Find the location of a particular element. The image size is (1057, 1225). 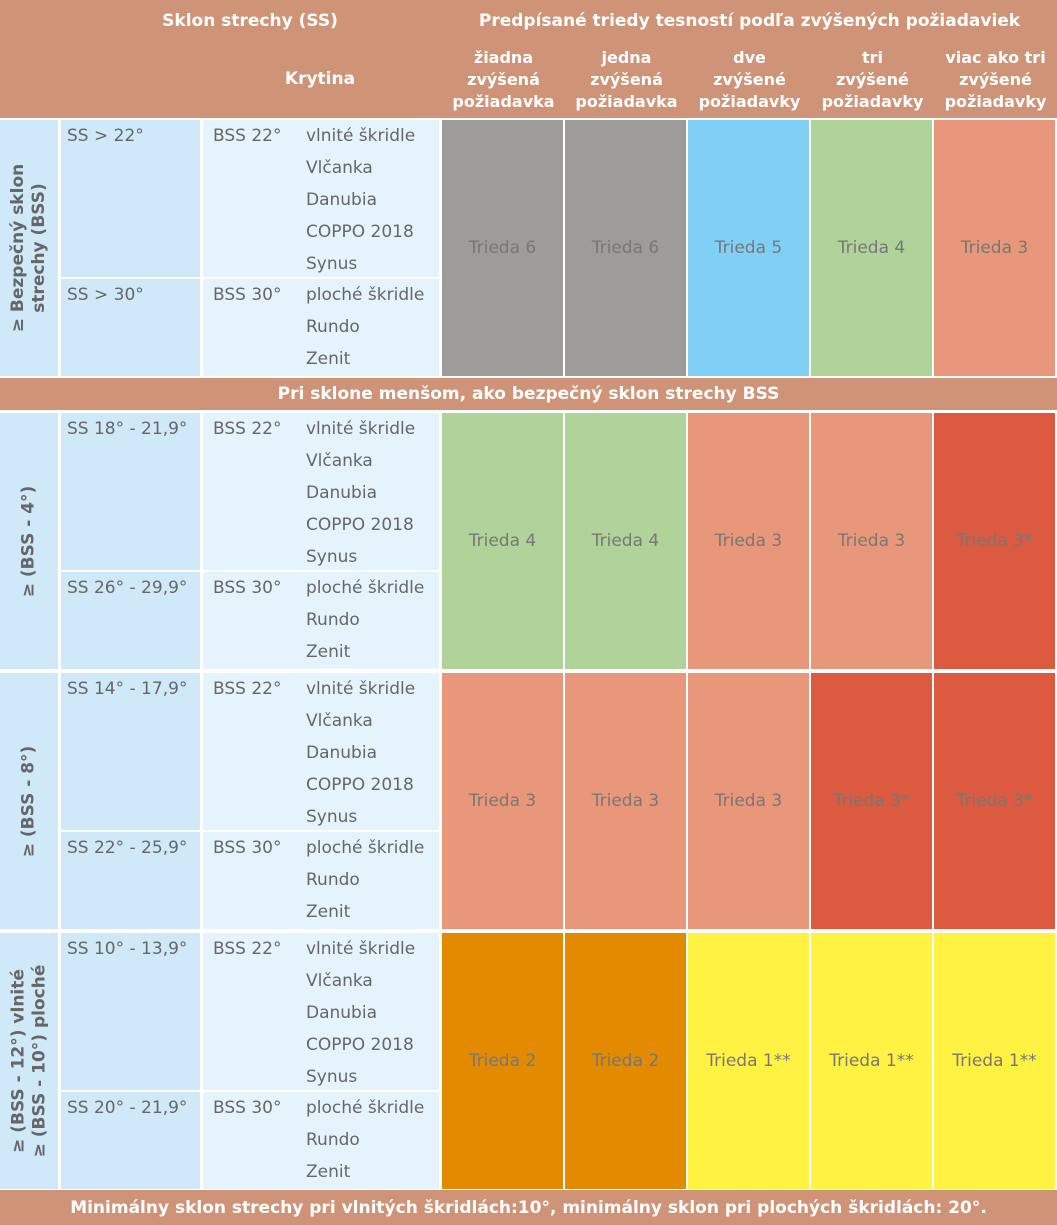

group-label: ≥ (BSS - 8°) is located at coordinates (29, 801).